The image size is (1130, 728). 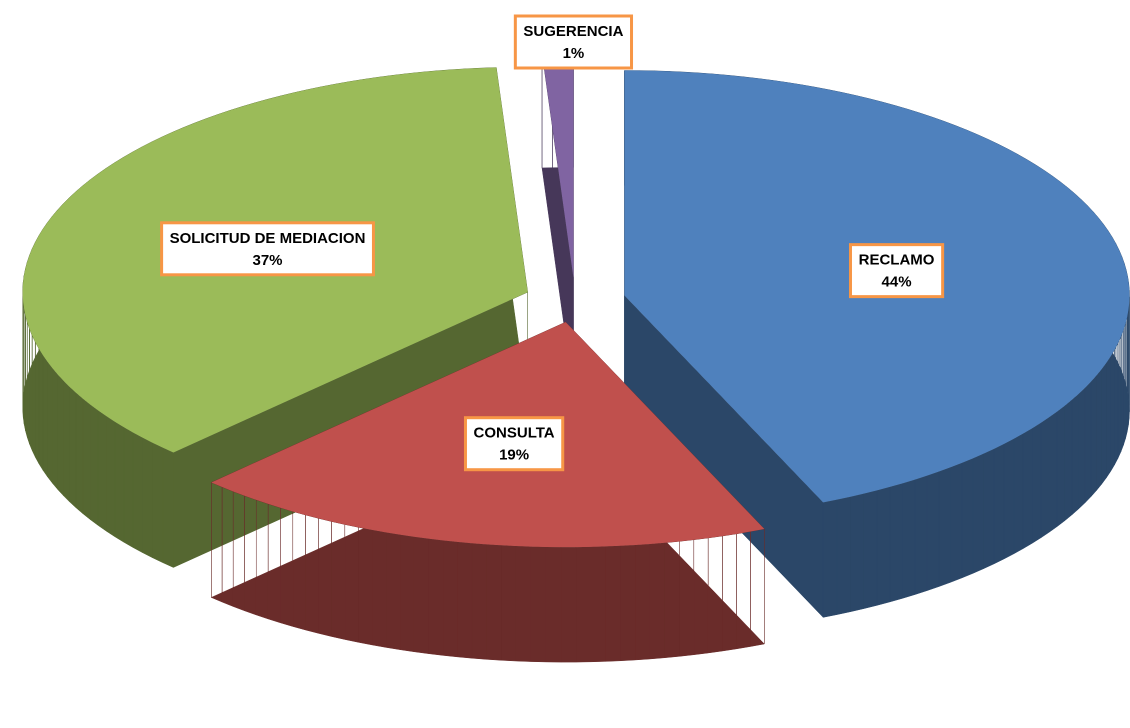 What do you see at coordinates (897, 260) in the screenshot?
I see `label-category: RECLAMO` at bounding box center [897, 260].